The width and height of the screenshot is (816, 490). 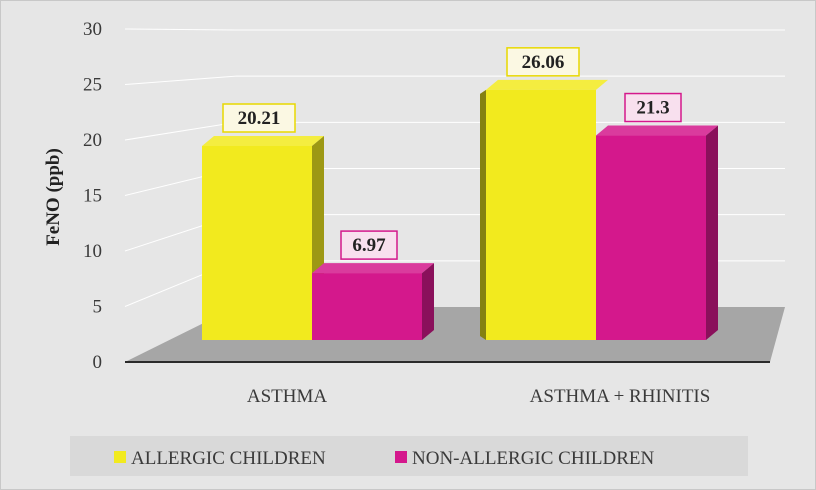 I want to click on y-tick-label: 0, so click(x=98, y=362).